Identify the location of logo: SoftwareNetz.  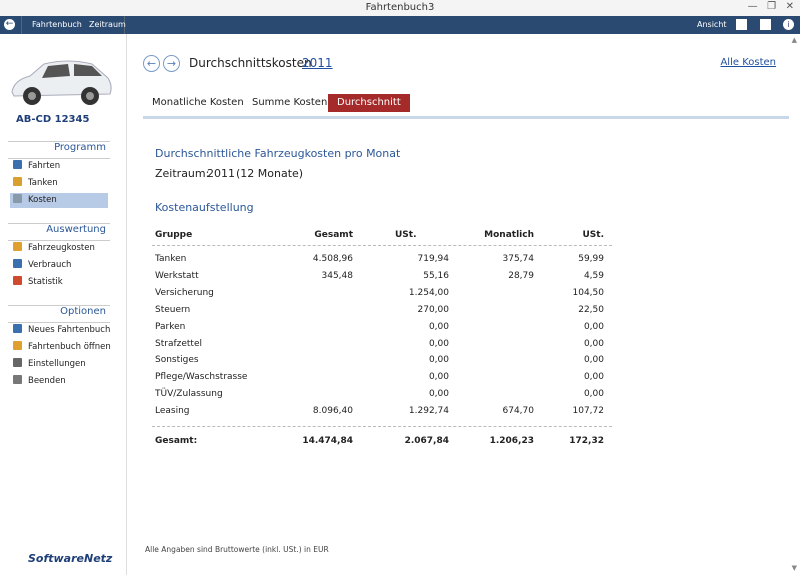
(70, 558).